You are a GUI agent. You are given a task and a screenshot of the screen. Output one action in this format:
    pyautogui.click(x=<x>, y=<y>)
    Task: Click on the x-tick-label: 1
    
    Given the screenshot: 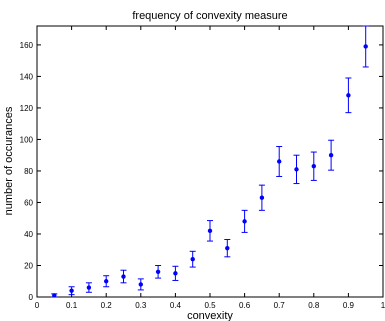 What is the action you would take?
    pyautogui.click(x=383, y=305)
    